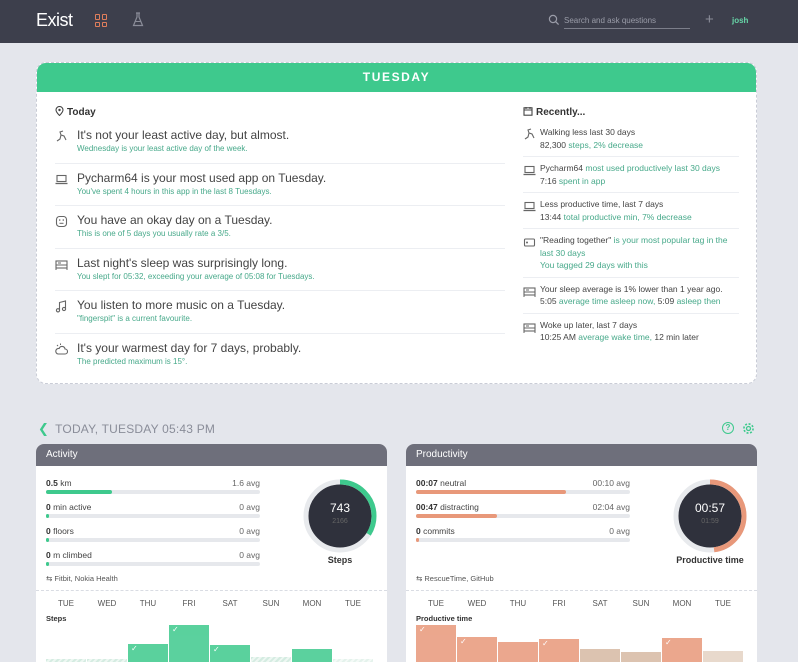 The height and width of the screenshot is (662, 798). I want to click on ring-value: 743, so click(340, 508).